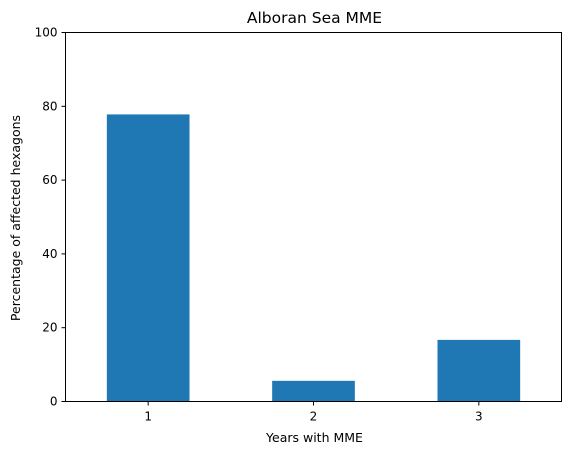  I want to click on x-axis: 1 2 3, so click(313, 412).